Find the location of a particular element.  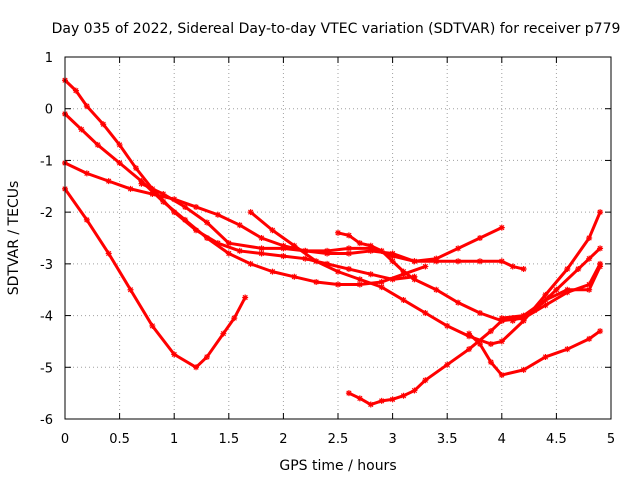

y-tick-label: -1 is located at coordinates (46, 161).